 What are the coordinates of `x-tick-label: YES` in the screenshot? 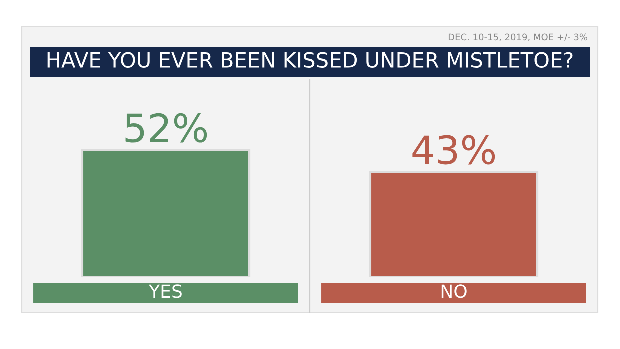 It's located at (165, 291).